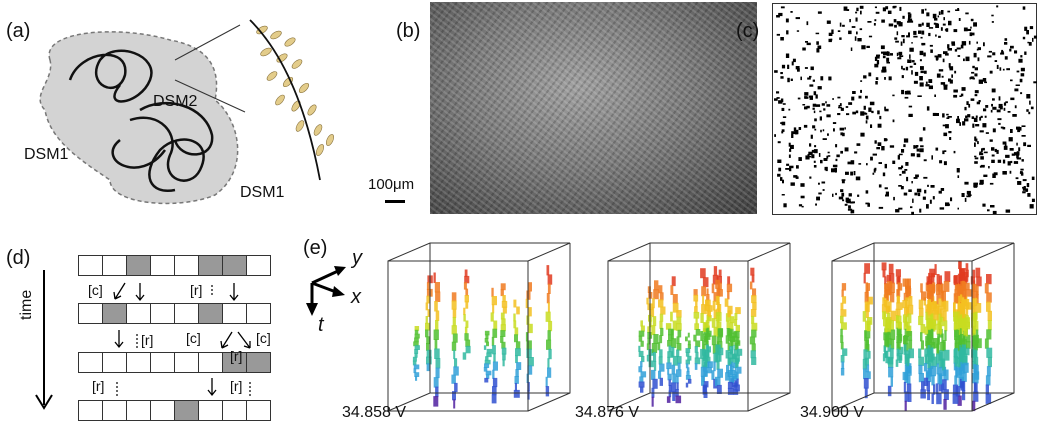  I want to click on annot-r-row2: [r], so click(147, 340).